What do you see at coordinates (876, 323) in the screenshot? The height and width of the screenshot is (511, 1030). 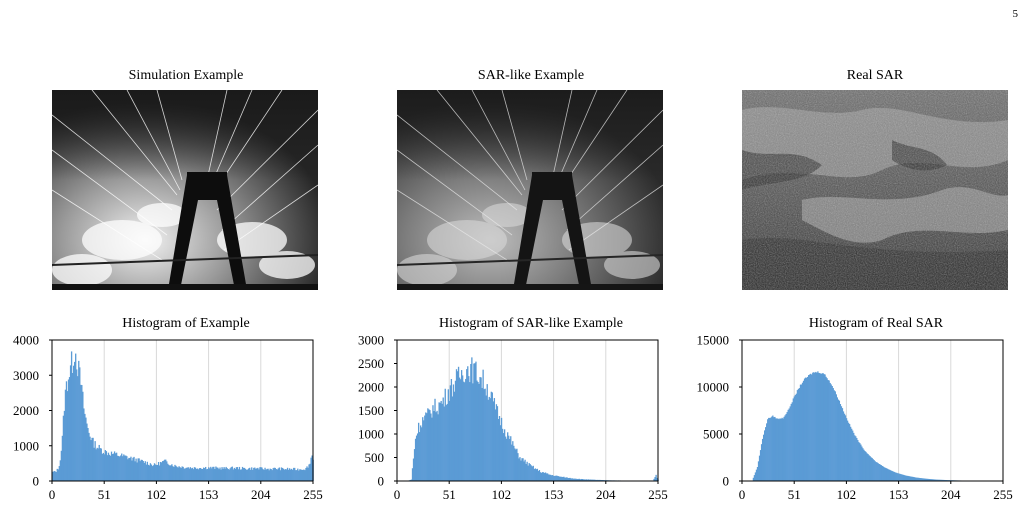 I see `chart-title: Histogram of Real SAR` at bounding box center [876, 323].